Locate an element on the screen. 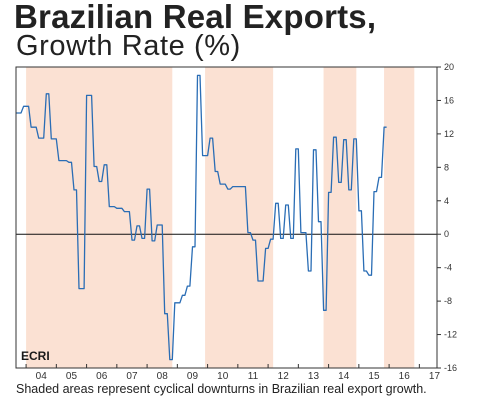  x-tick-label: 09 is located at coordinates (193, 376).